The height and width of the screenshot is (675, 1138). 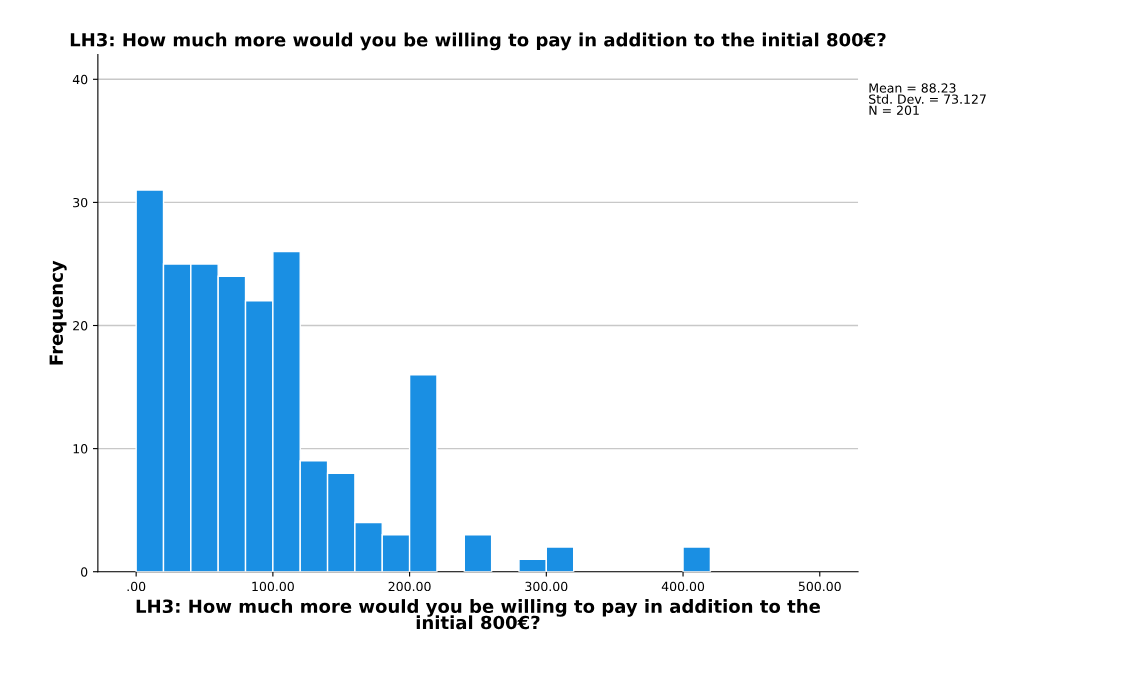 I want to click on chart-title: LH3: How much more would you be willing to pay in addition to the initial 800€?, so click(x=478, y=41).